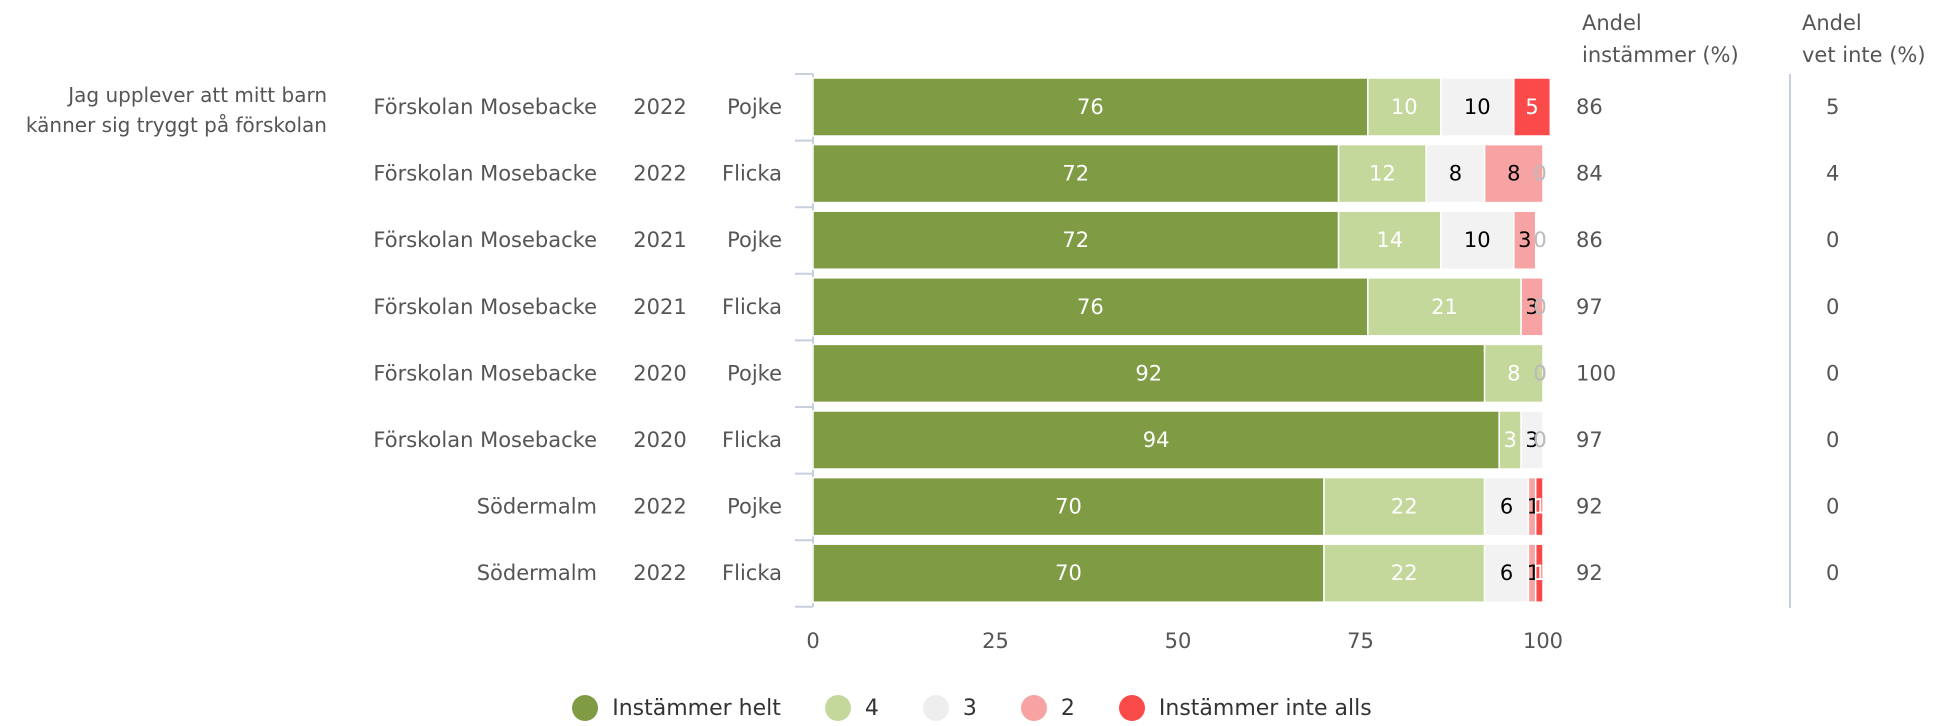 The image size is (1944, 726). Describe the element at coordinates (1156, 440) in the screenshot. I see `bar-data-label: 94` at that location.